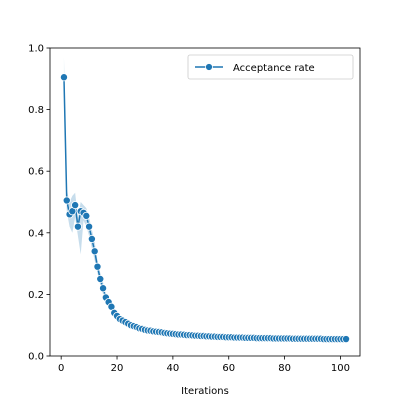 The height and width of the screenshot is (400, 400). Describe the element at coordinates (36, 295) in the screenshot. I see `y-tick-label: 0.2` at that location.